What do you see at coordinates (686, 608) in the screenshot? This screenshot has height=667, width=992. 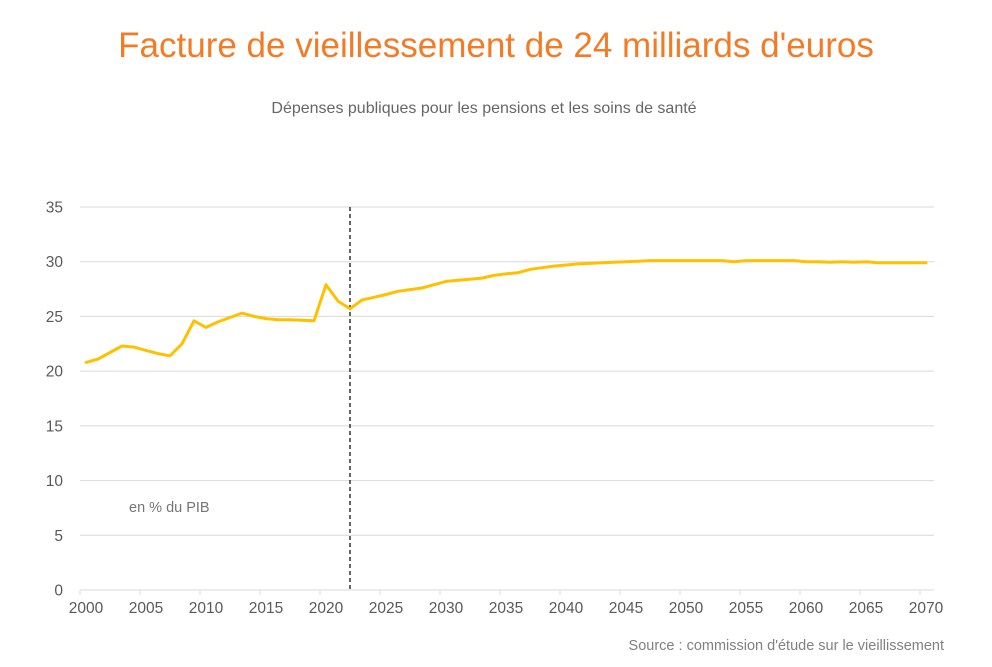 I see `x-tick-label: 2050` at bounding box center [686, 608].